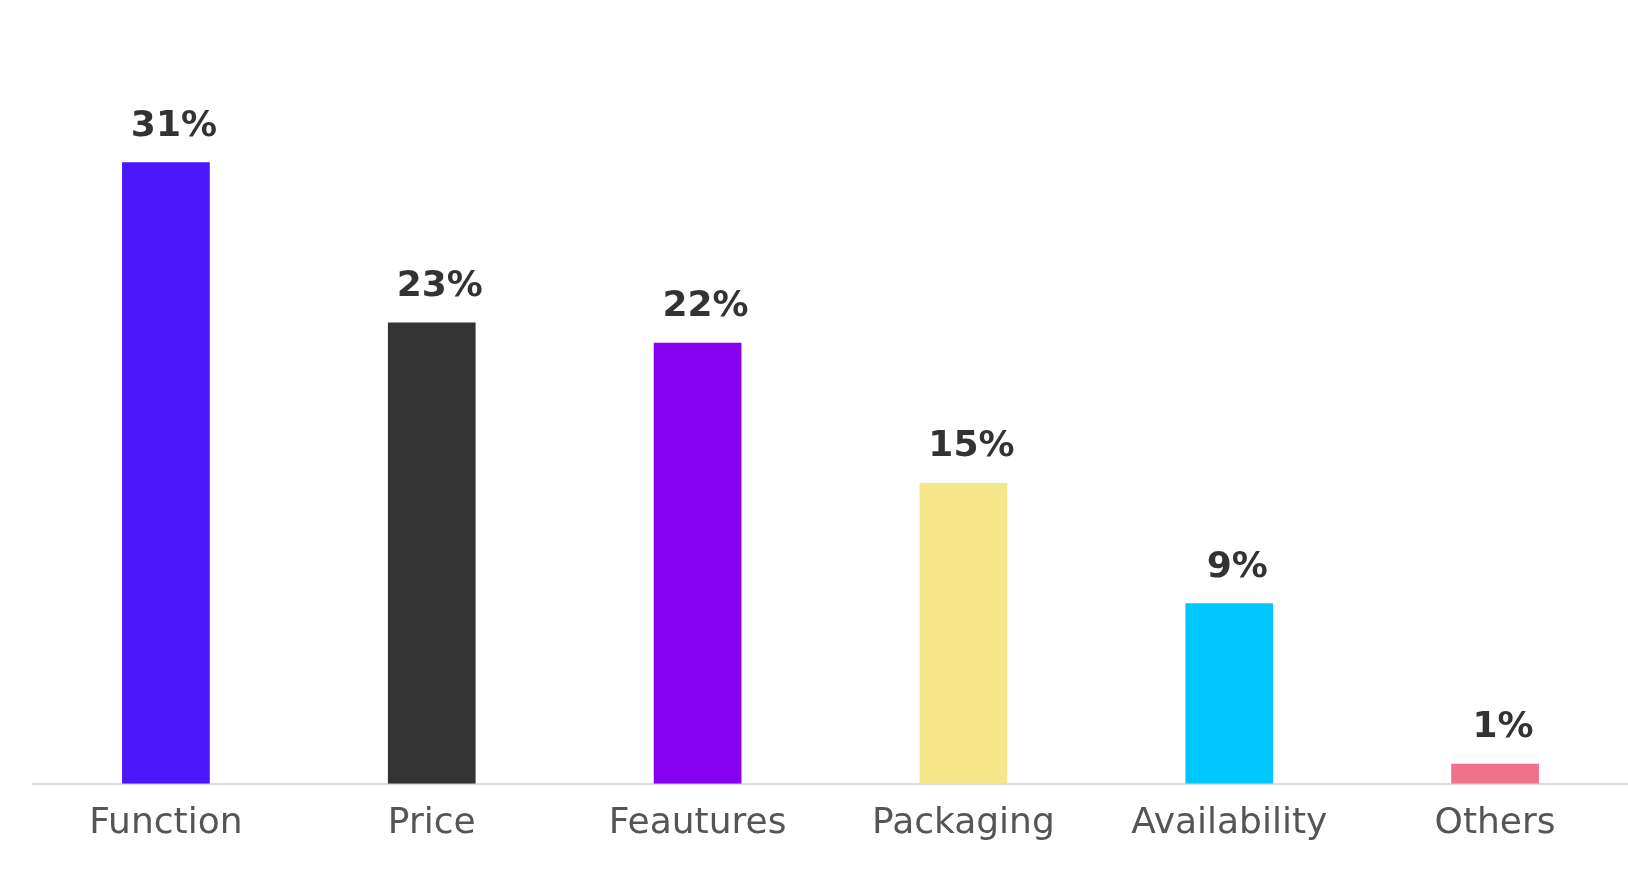 This screenshot has width=1628, height=873. Describe the element at coordinates (697, 820) in the screenshot. I see `x-tick-label: Feautures` at that location.